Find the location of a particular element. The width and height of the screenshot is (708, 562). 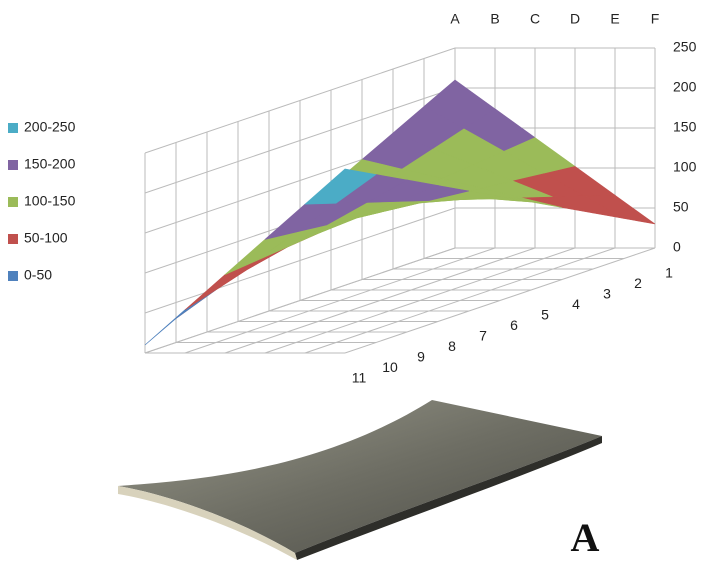

series-label: D is located at coordinates (575, 19).